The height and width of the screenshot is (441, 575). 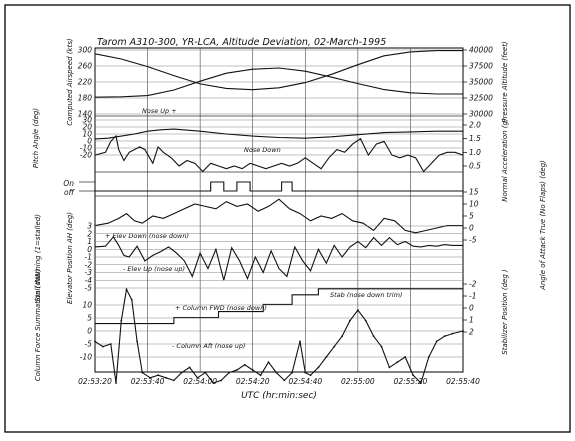 What do you see at coordinates (481, 66) in the screenshot?
I see `y-tick-label: 37500` at bounding box center [481, 66].